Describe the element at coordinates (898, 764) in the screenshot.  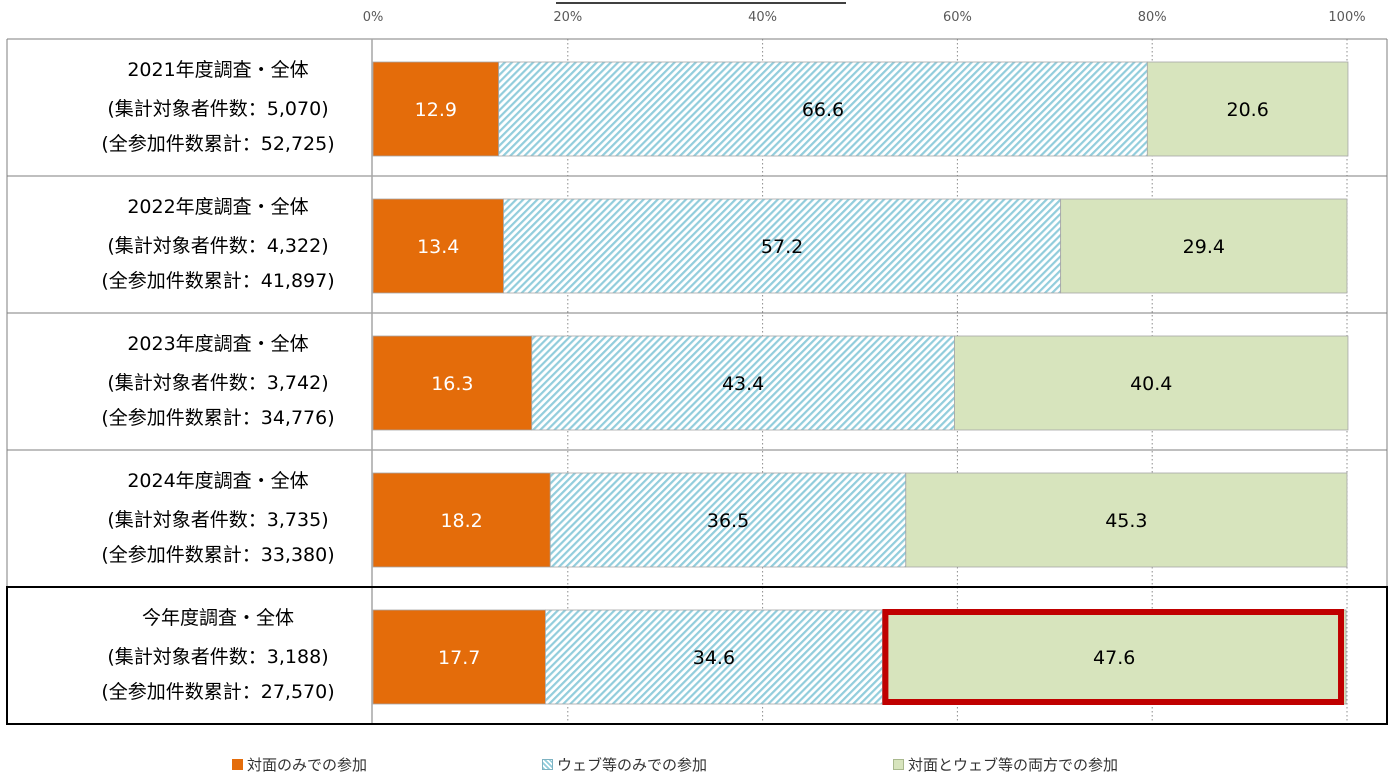
I see `legend-swatch-green` at that location.